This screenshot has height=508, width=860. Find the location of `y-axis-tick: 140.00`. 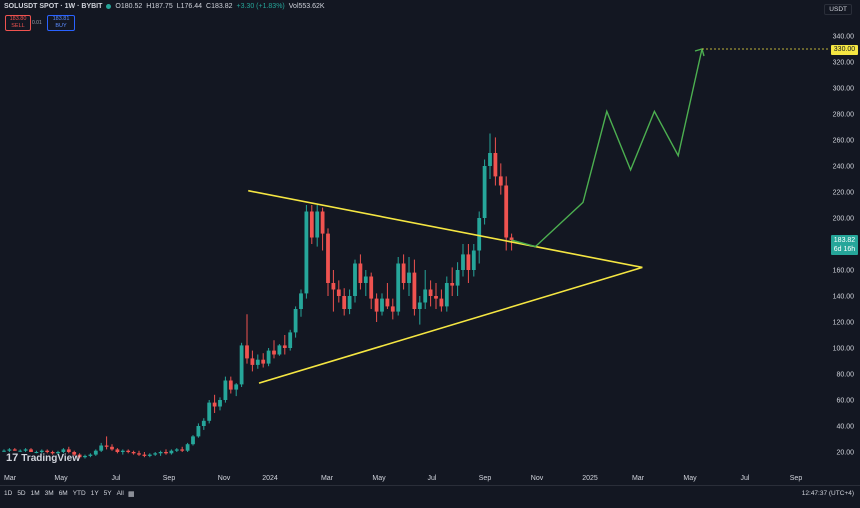

y-axis-tick: 140.00 is located at coordinates (844, 297).